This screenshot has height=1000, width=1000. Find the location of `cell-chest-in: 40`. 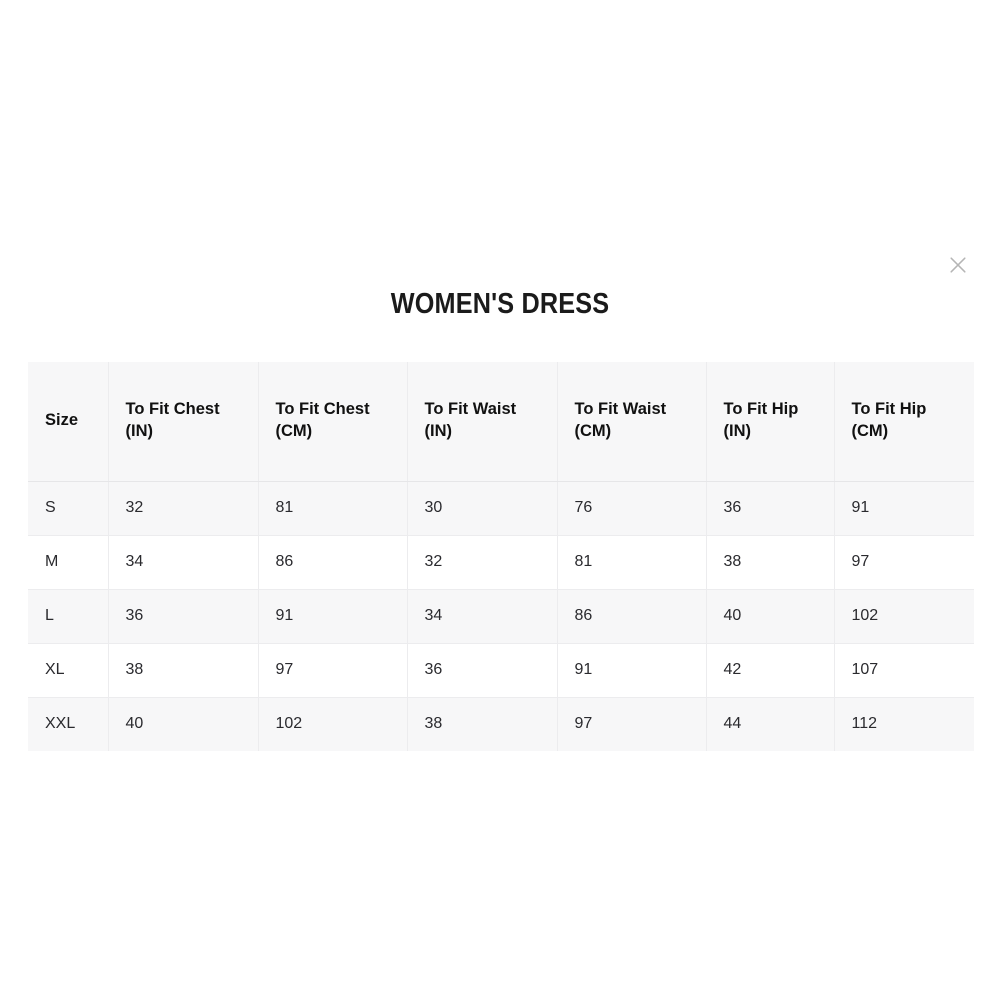

cell-chest-in: 40 is located at coordinates (183, 724).